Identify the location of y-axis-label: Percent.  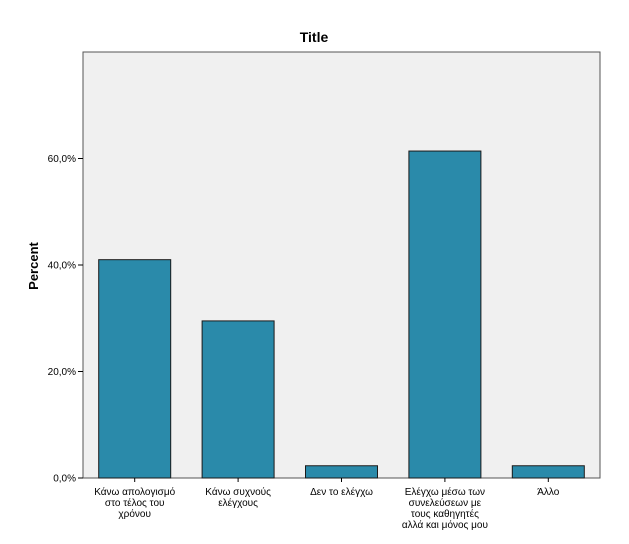
(33, 265).